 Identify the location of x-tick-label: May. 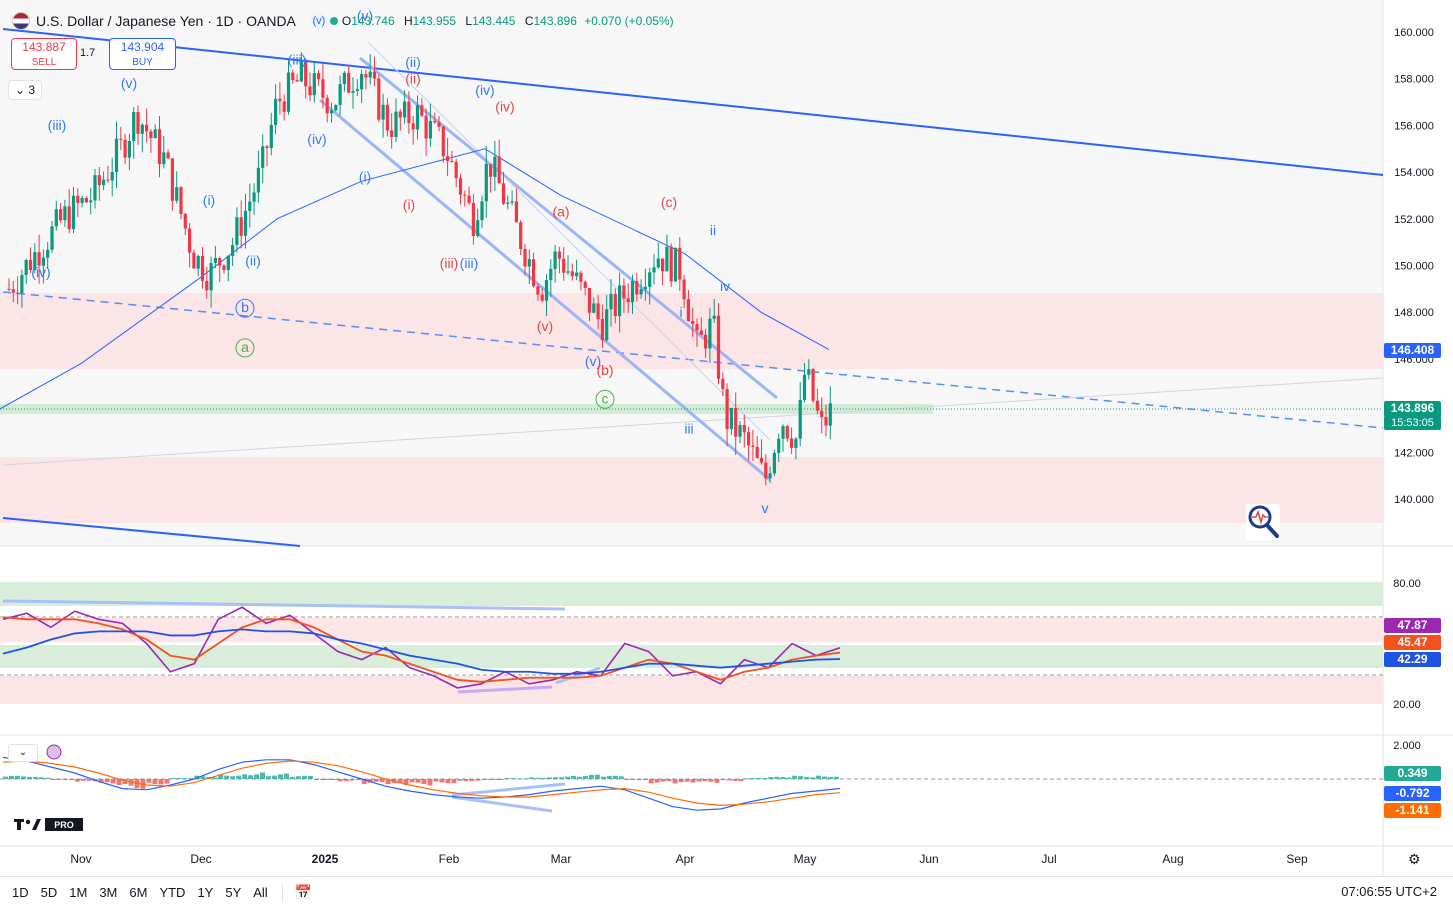
(805, 859).